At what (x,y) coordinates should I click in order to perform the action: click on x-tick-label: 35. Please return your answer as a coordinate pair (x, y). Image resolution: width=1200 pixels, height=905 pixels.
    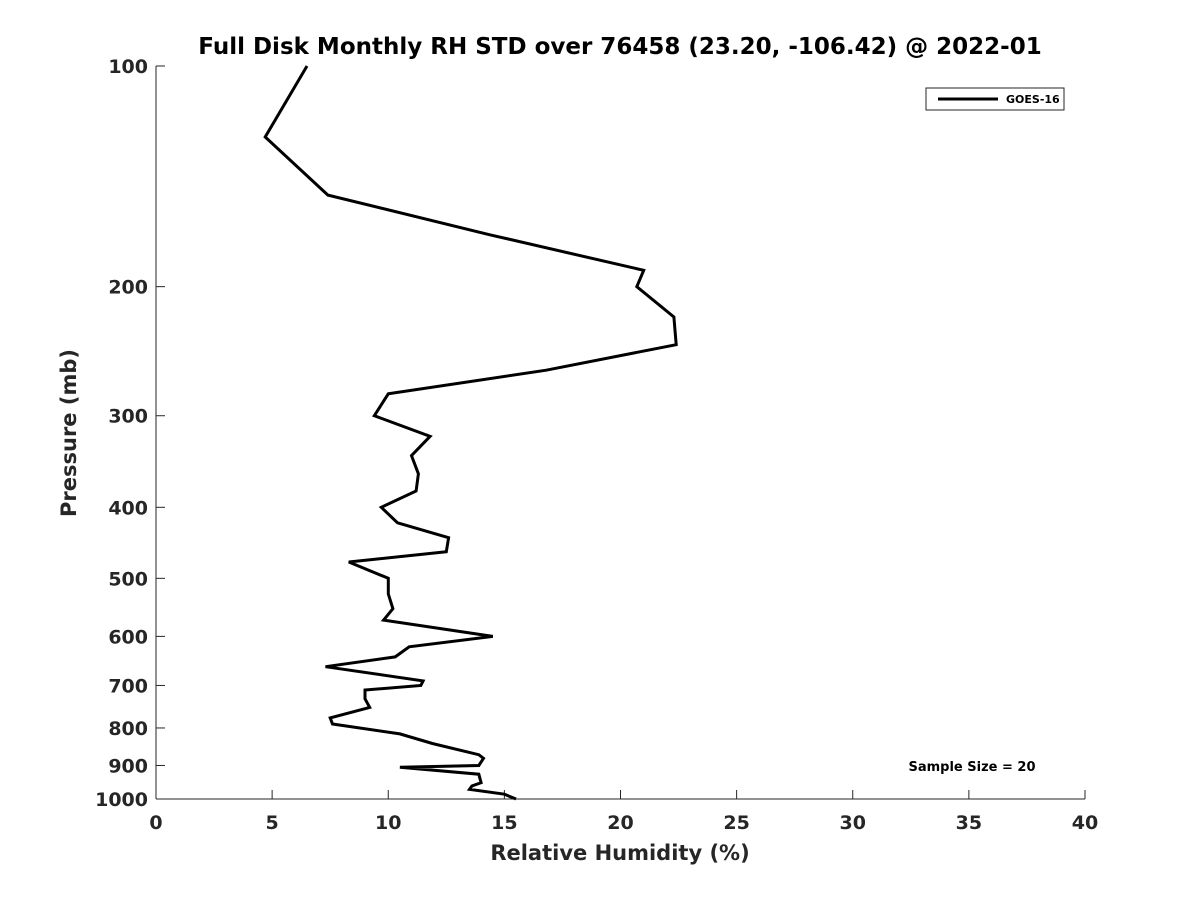
    Looking at the image, I should click on (969, 823).